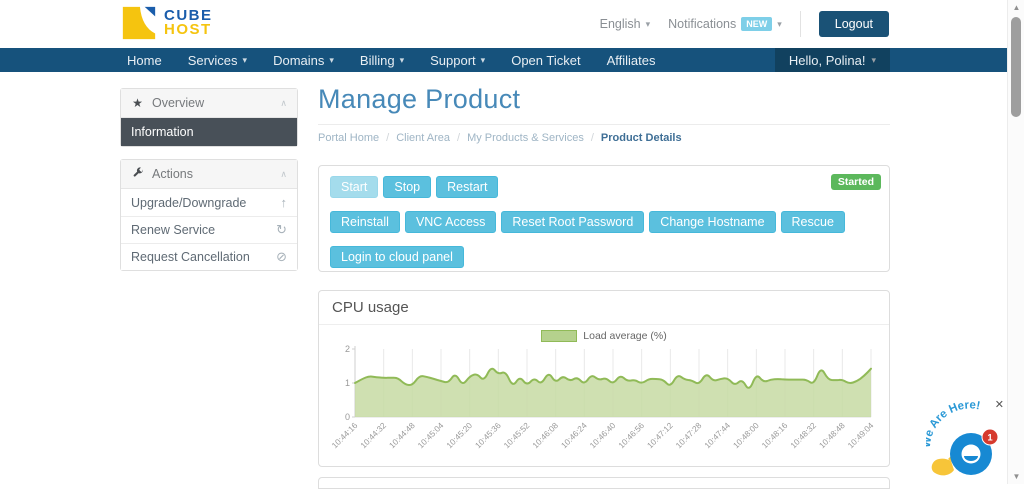 Image resolution: width=1024 pixels, height=489 pixels. Describe the element at coordinates (209, 103) in the screenshot. I see `overview-panel-header: ★ Overview ∧` at that location.